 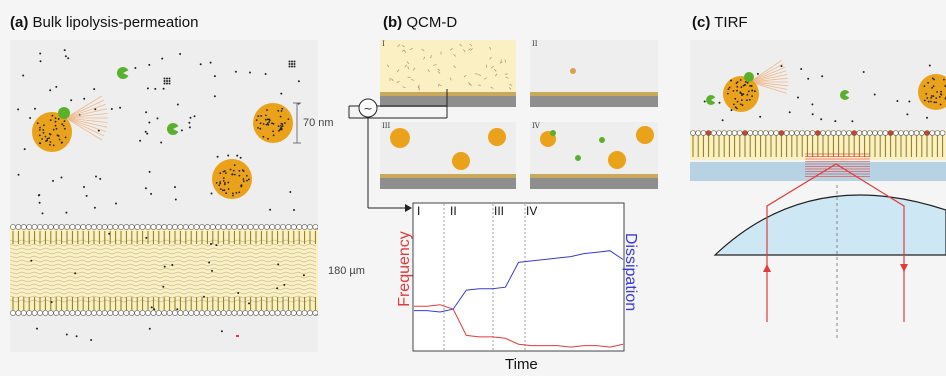 I want to click on membrane-size-label: 180 µm, so click(x=346, y=271).